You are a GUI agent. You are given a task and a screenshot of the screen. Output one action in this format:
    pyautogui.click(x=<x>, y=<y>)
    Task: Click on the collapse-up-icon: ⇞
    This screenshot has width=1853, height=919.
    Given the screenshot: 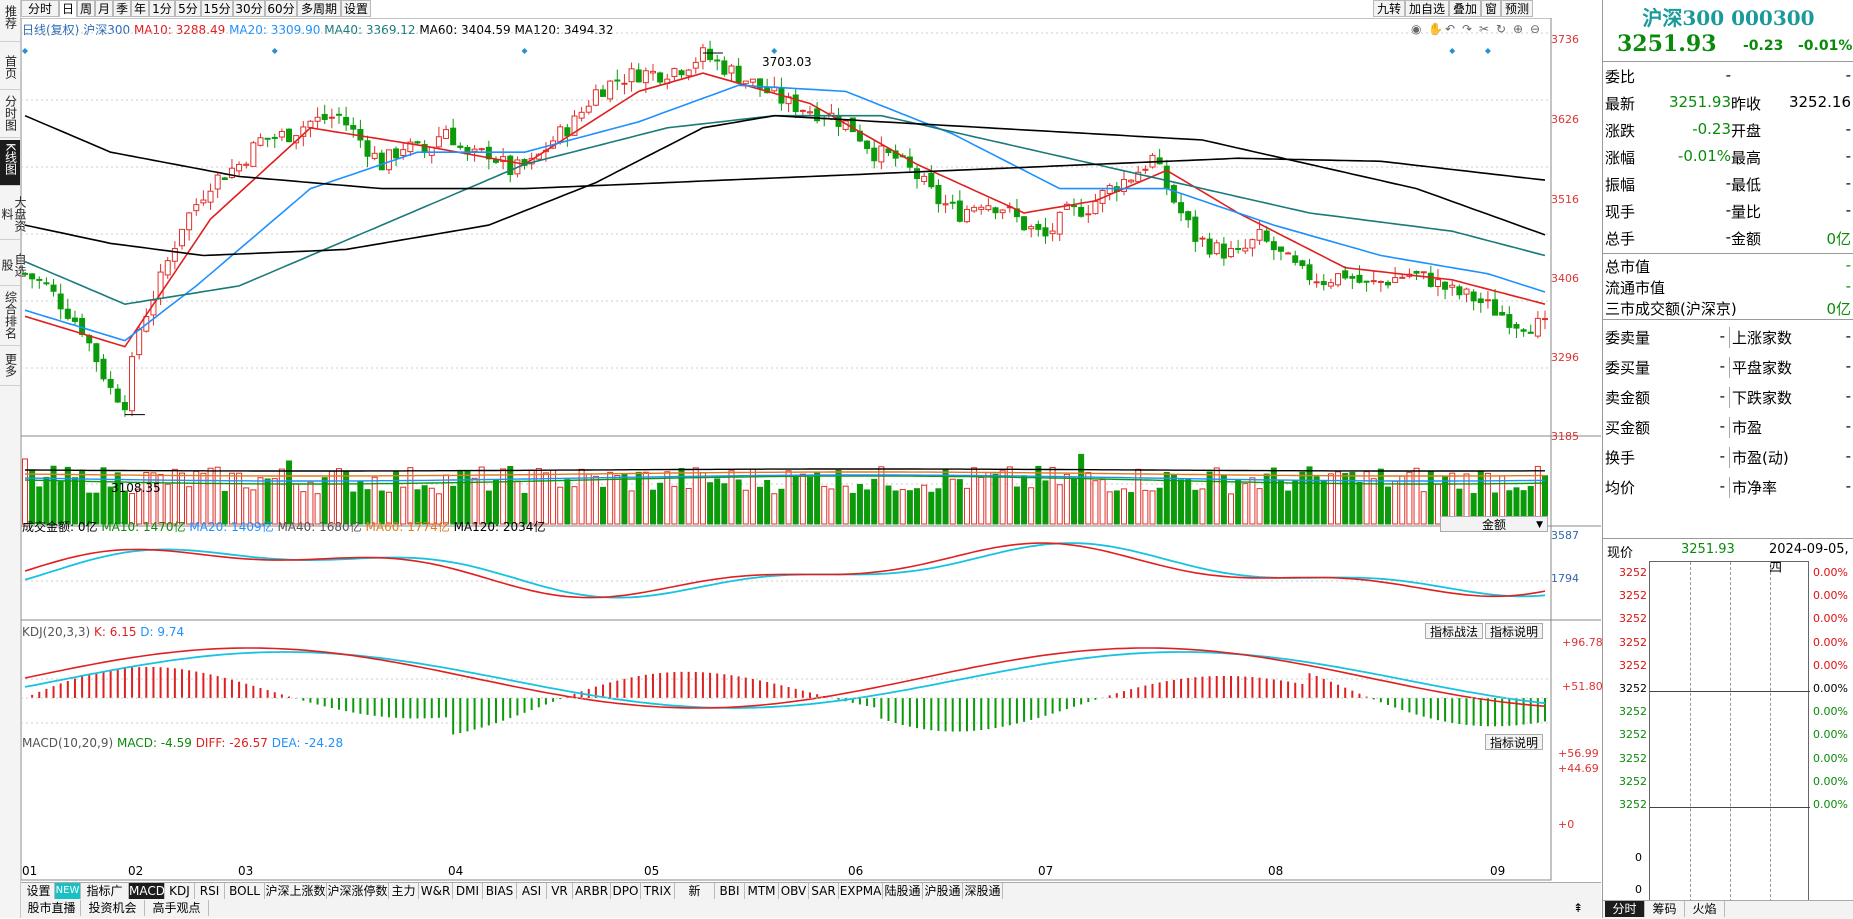 What is the action you would take?
    pyautogui.click(x=1578, y=908)
    